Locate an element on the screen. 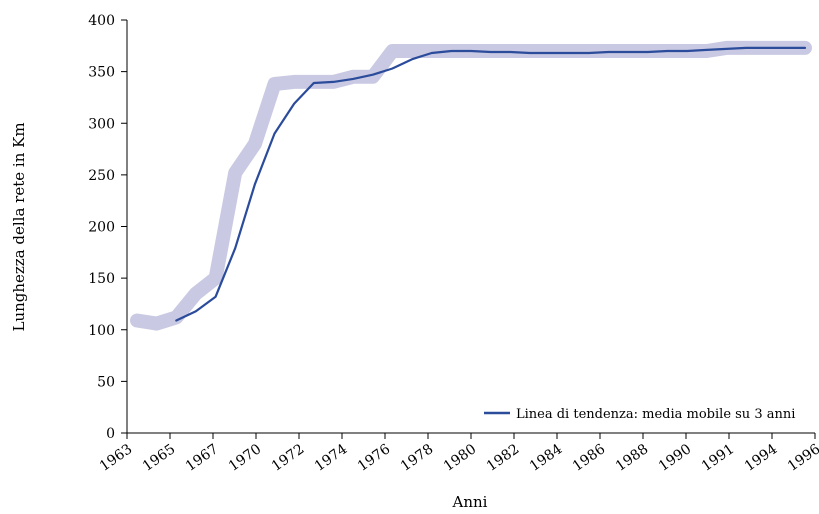  x-axis-title: Anni is located at coordinates (470, 502).